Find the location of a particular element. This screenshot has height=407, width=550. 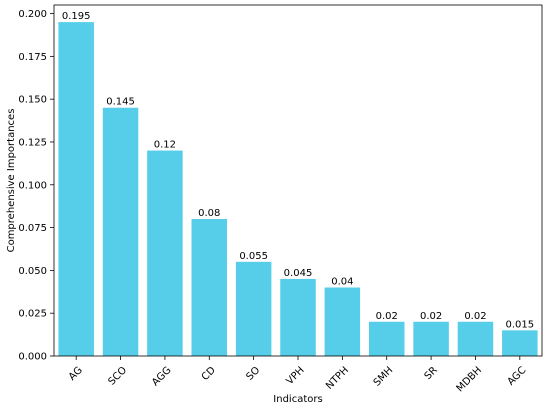

y-tick-label: 0.050 is located at coordinates (32, 271).